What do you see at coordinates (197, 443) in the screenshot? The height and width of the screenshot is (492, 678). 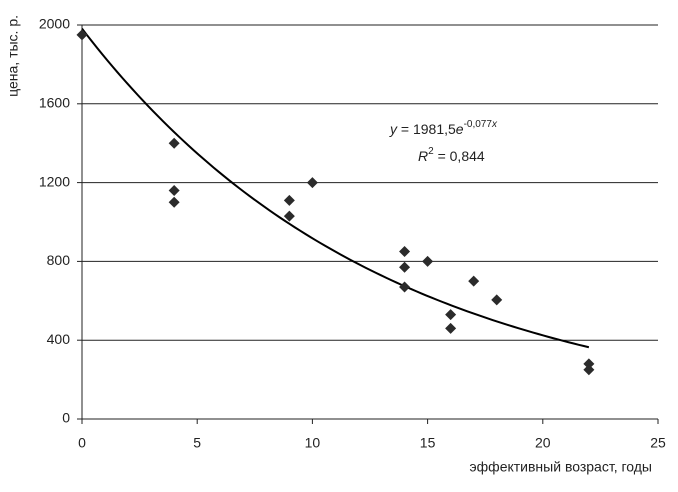 I see `x-tick-label: 5` at bounding box center [197, 443].